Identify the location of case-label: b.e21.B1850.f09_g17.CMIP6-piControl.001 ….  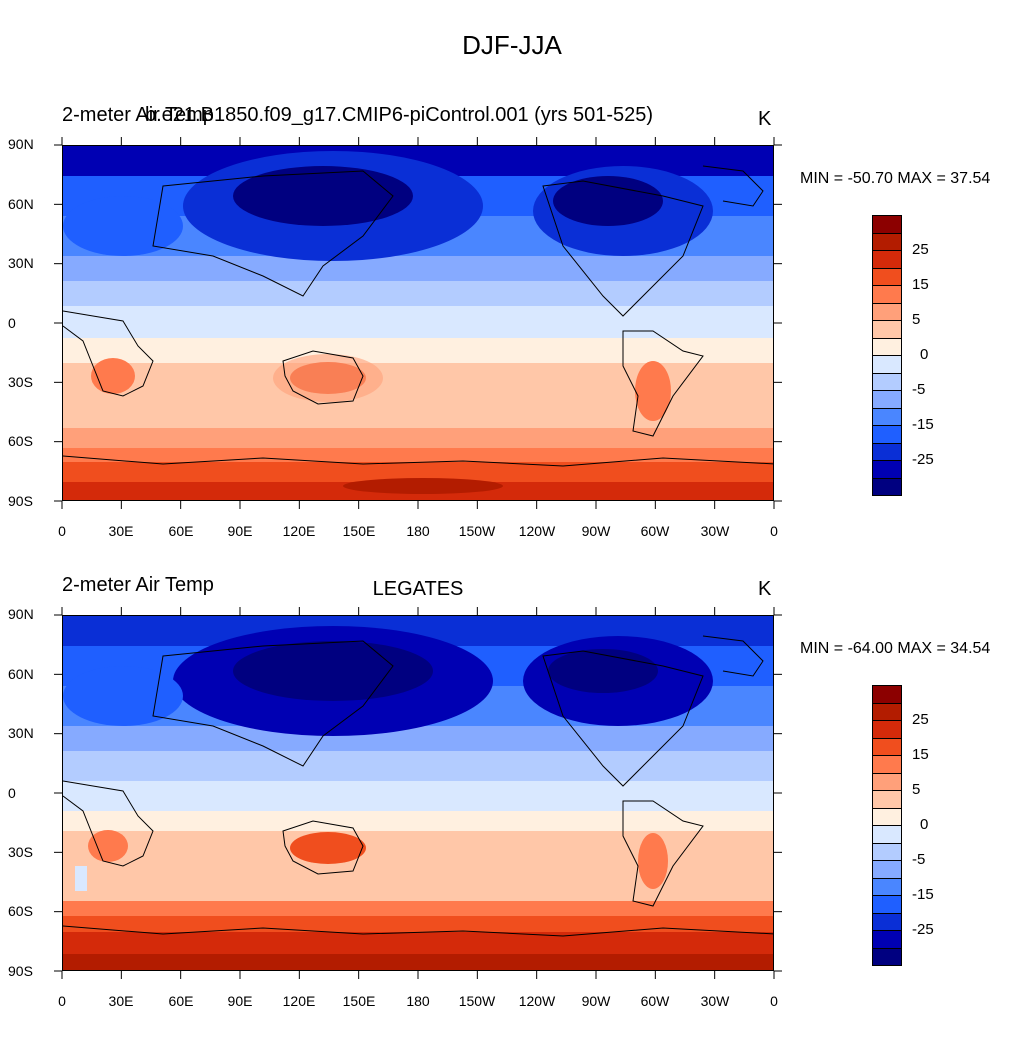
(399, 115).